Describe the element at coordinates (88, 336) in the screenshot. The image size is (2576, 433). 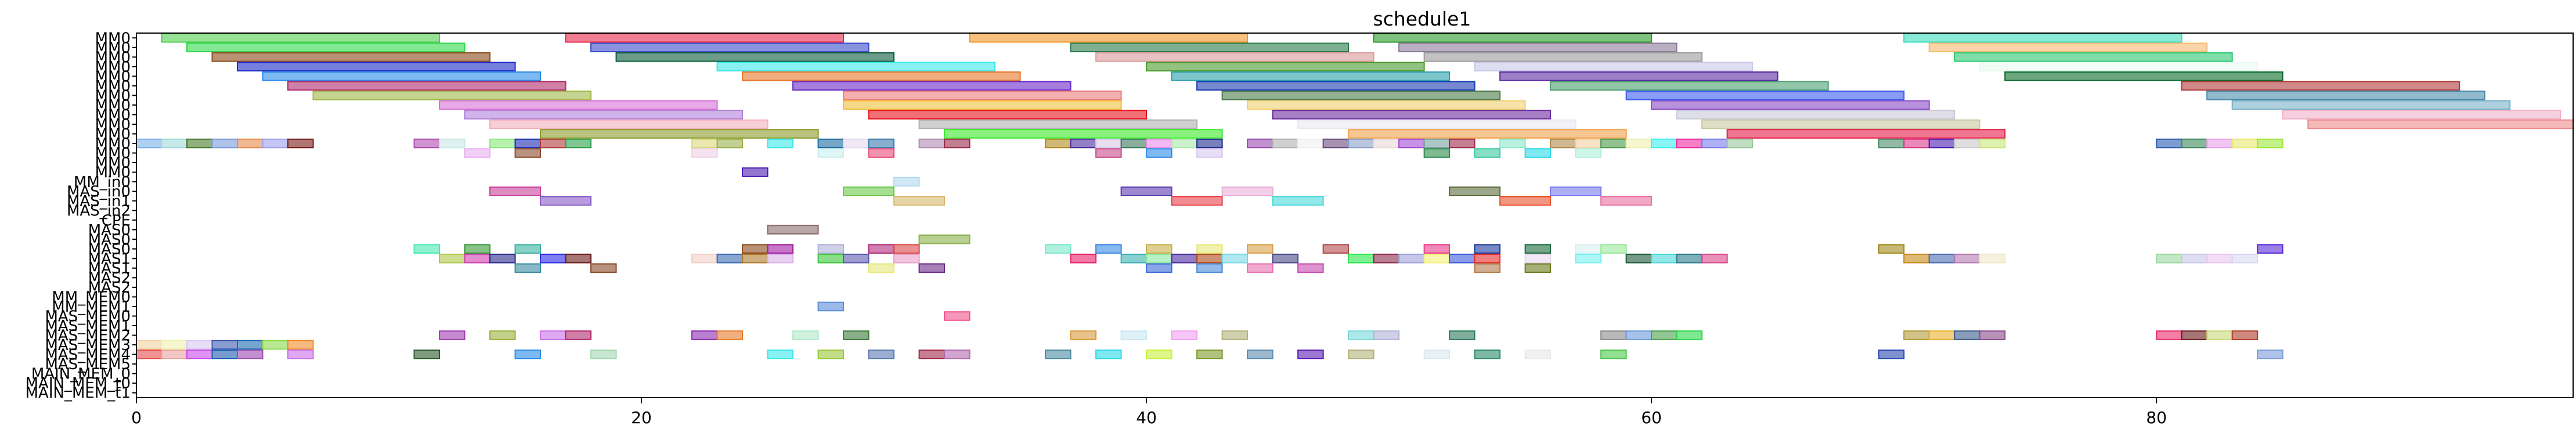
I see `row-label: MAS_MEM2` at that location.